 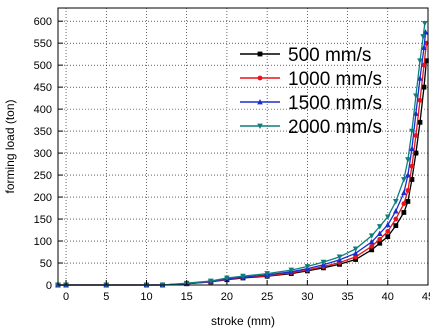 I want to click on x-tick-label: 25, so click(x=267, y=297).